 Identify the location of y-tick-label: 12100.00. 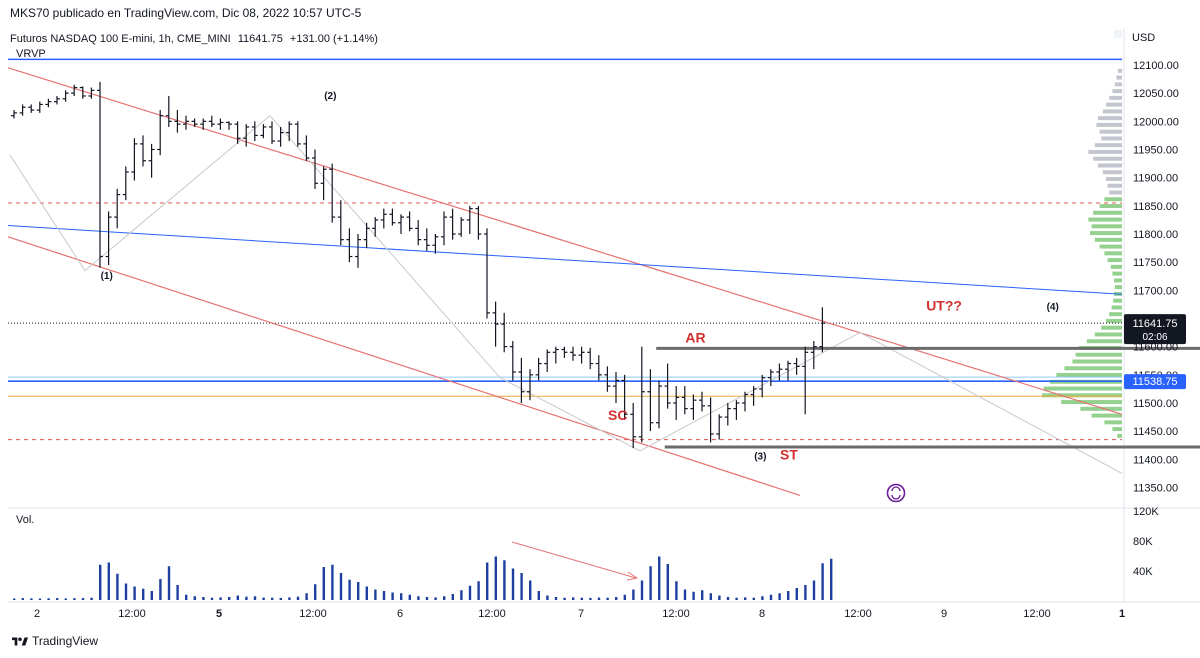
(1156, 66).